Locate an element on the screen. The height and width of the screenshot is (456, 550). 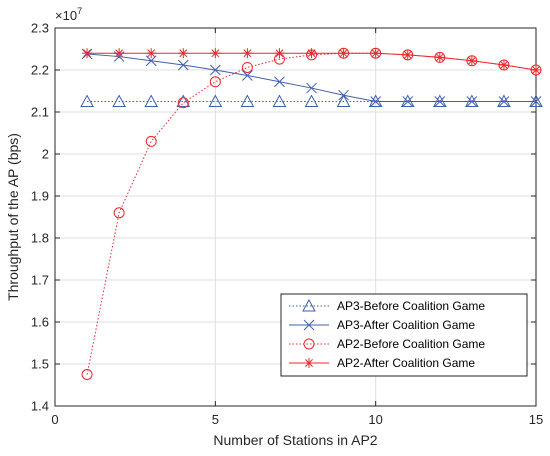
legend-label: AP2-Before Coalition Game is located at coordinates (411, 344).